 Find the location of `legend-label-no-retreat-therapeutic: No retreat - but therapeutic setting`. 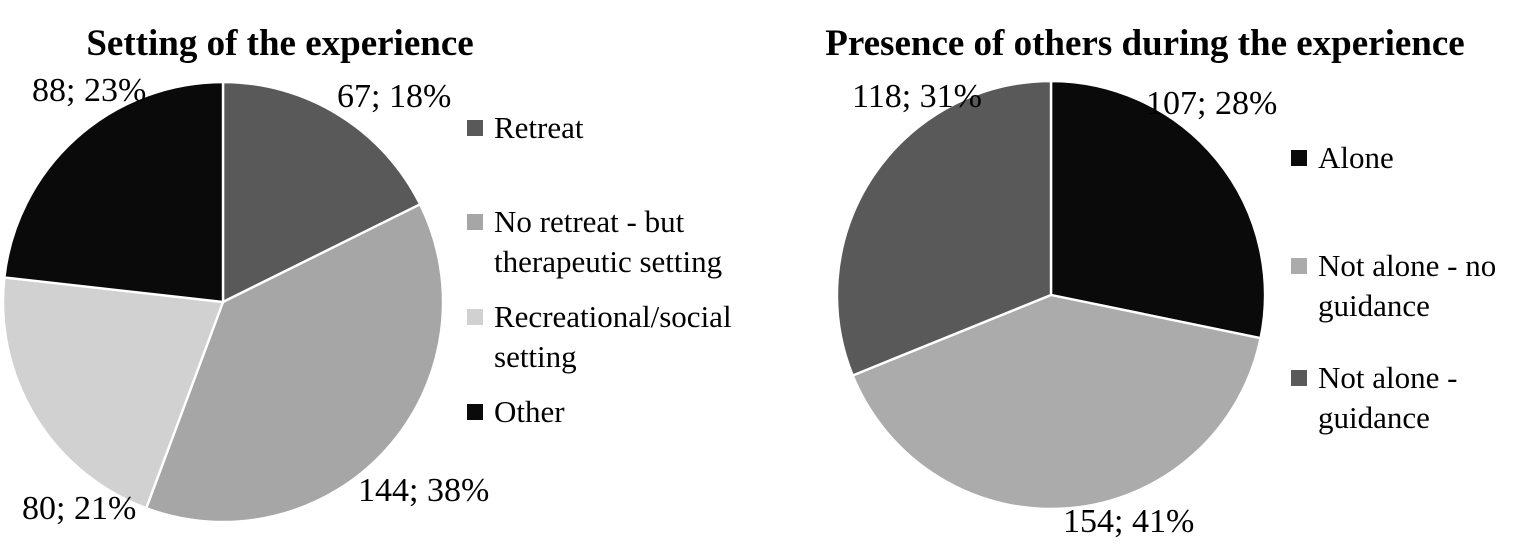

legend-label-no-retreat-therapeutic: No retreat - but therapeutic setting is located at coordinates (608, 241).